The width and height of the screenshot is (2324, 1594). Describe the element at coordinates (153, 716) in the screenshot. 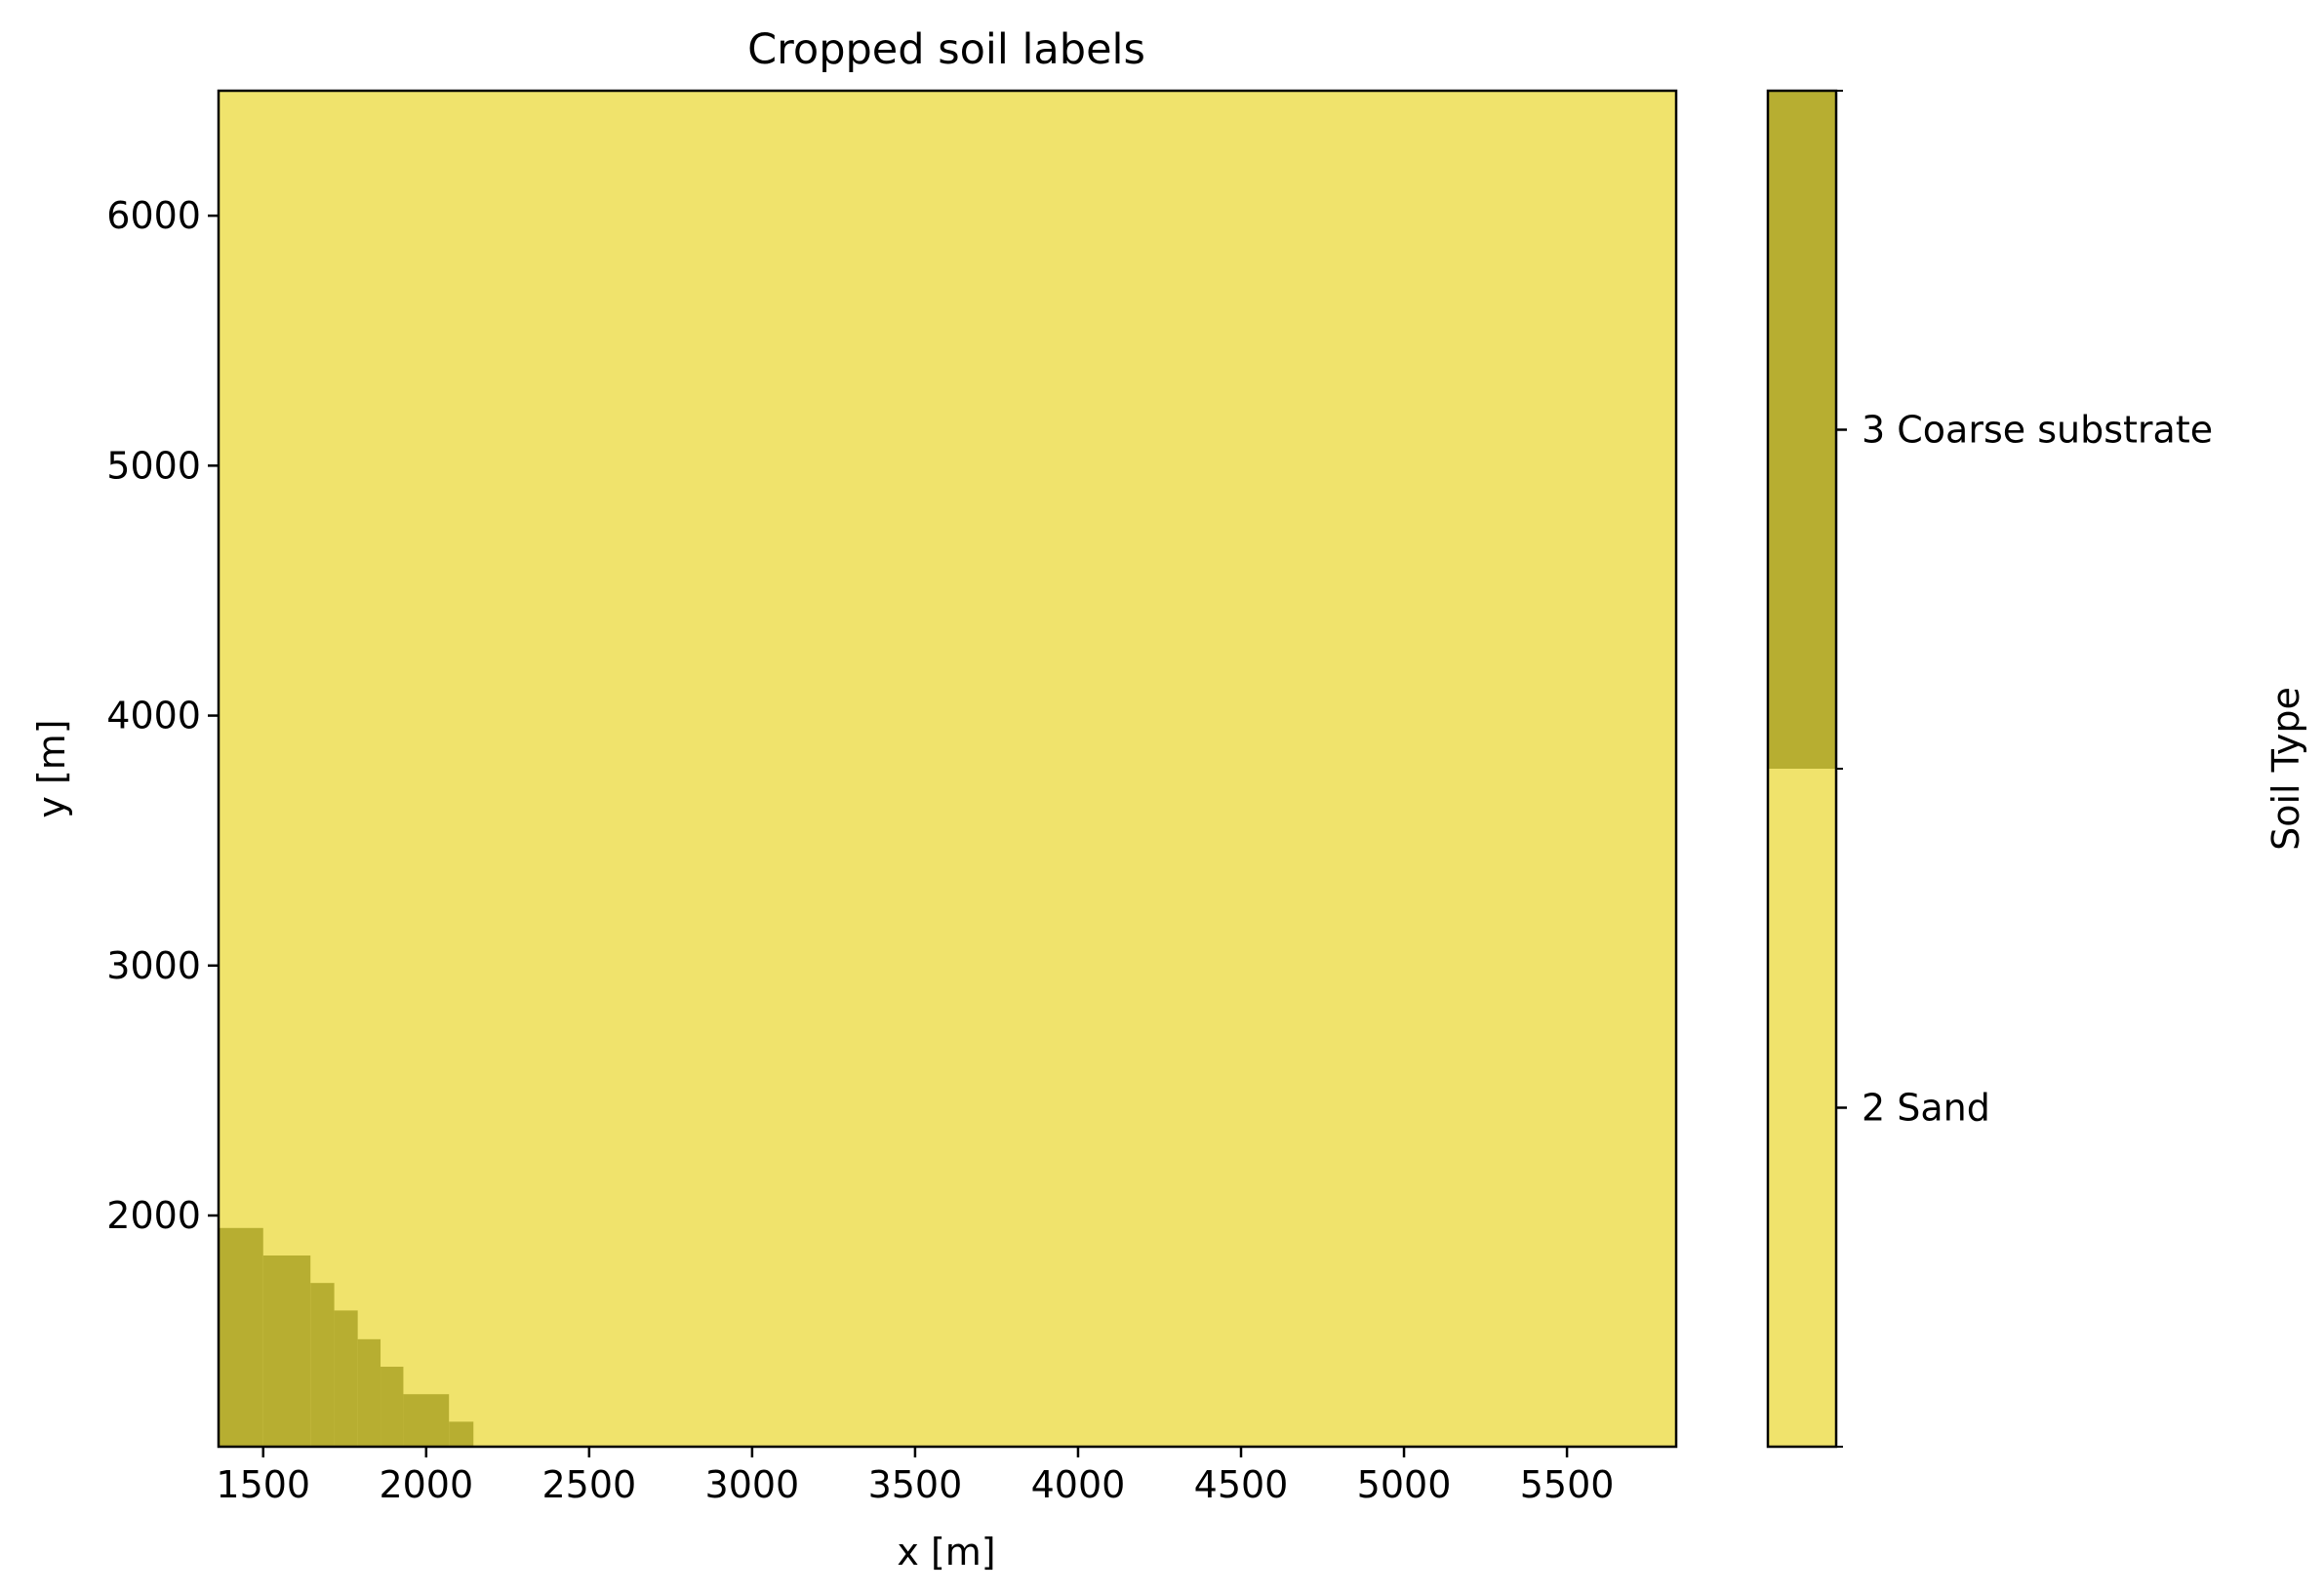

I see `y-tick-label: 4000` at that location.